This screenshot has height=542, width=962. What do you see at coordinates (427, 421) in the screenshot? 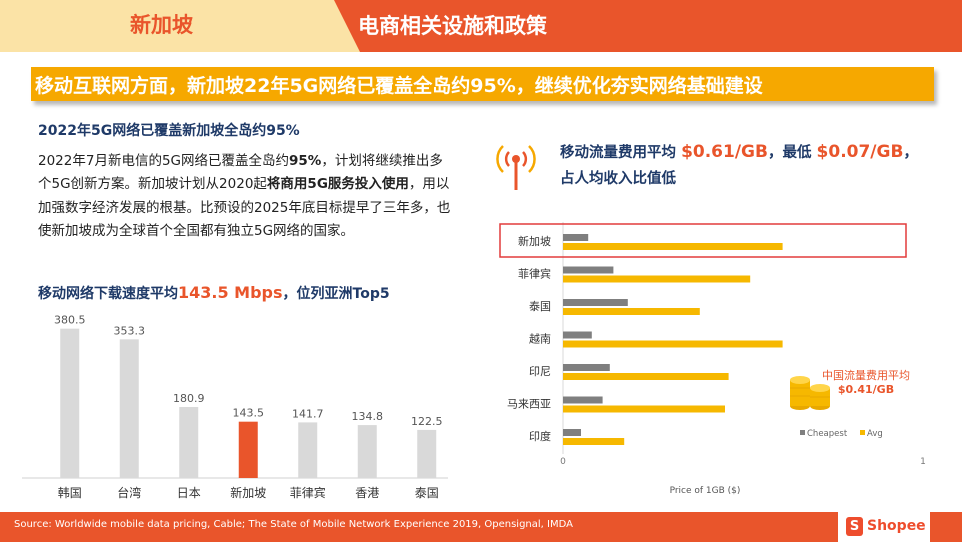
I see `data-label: 122.5` at bounding box center [427, 421].